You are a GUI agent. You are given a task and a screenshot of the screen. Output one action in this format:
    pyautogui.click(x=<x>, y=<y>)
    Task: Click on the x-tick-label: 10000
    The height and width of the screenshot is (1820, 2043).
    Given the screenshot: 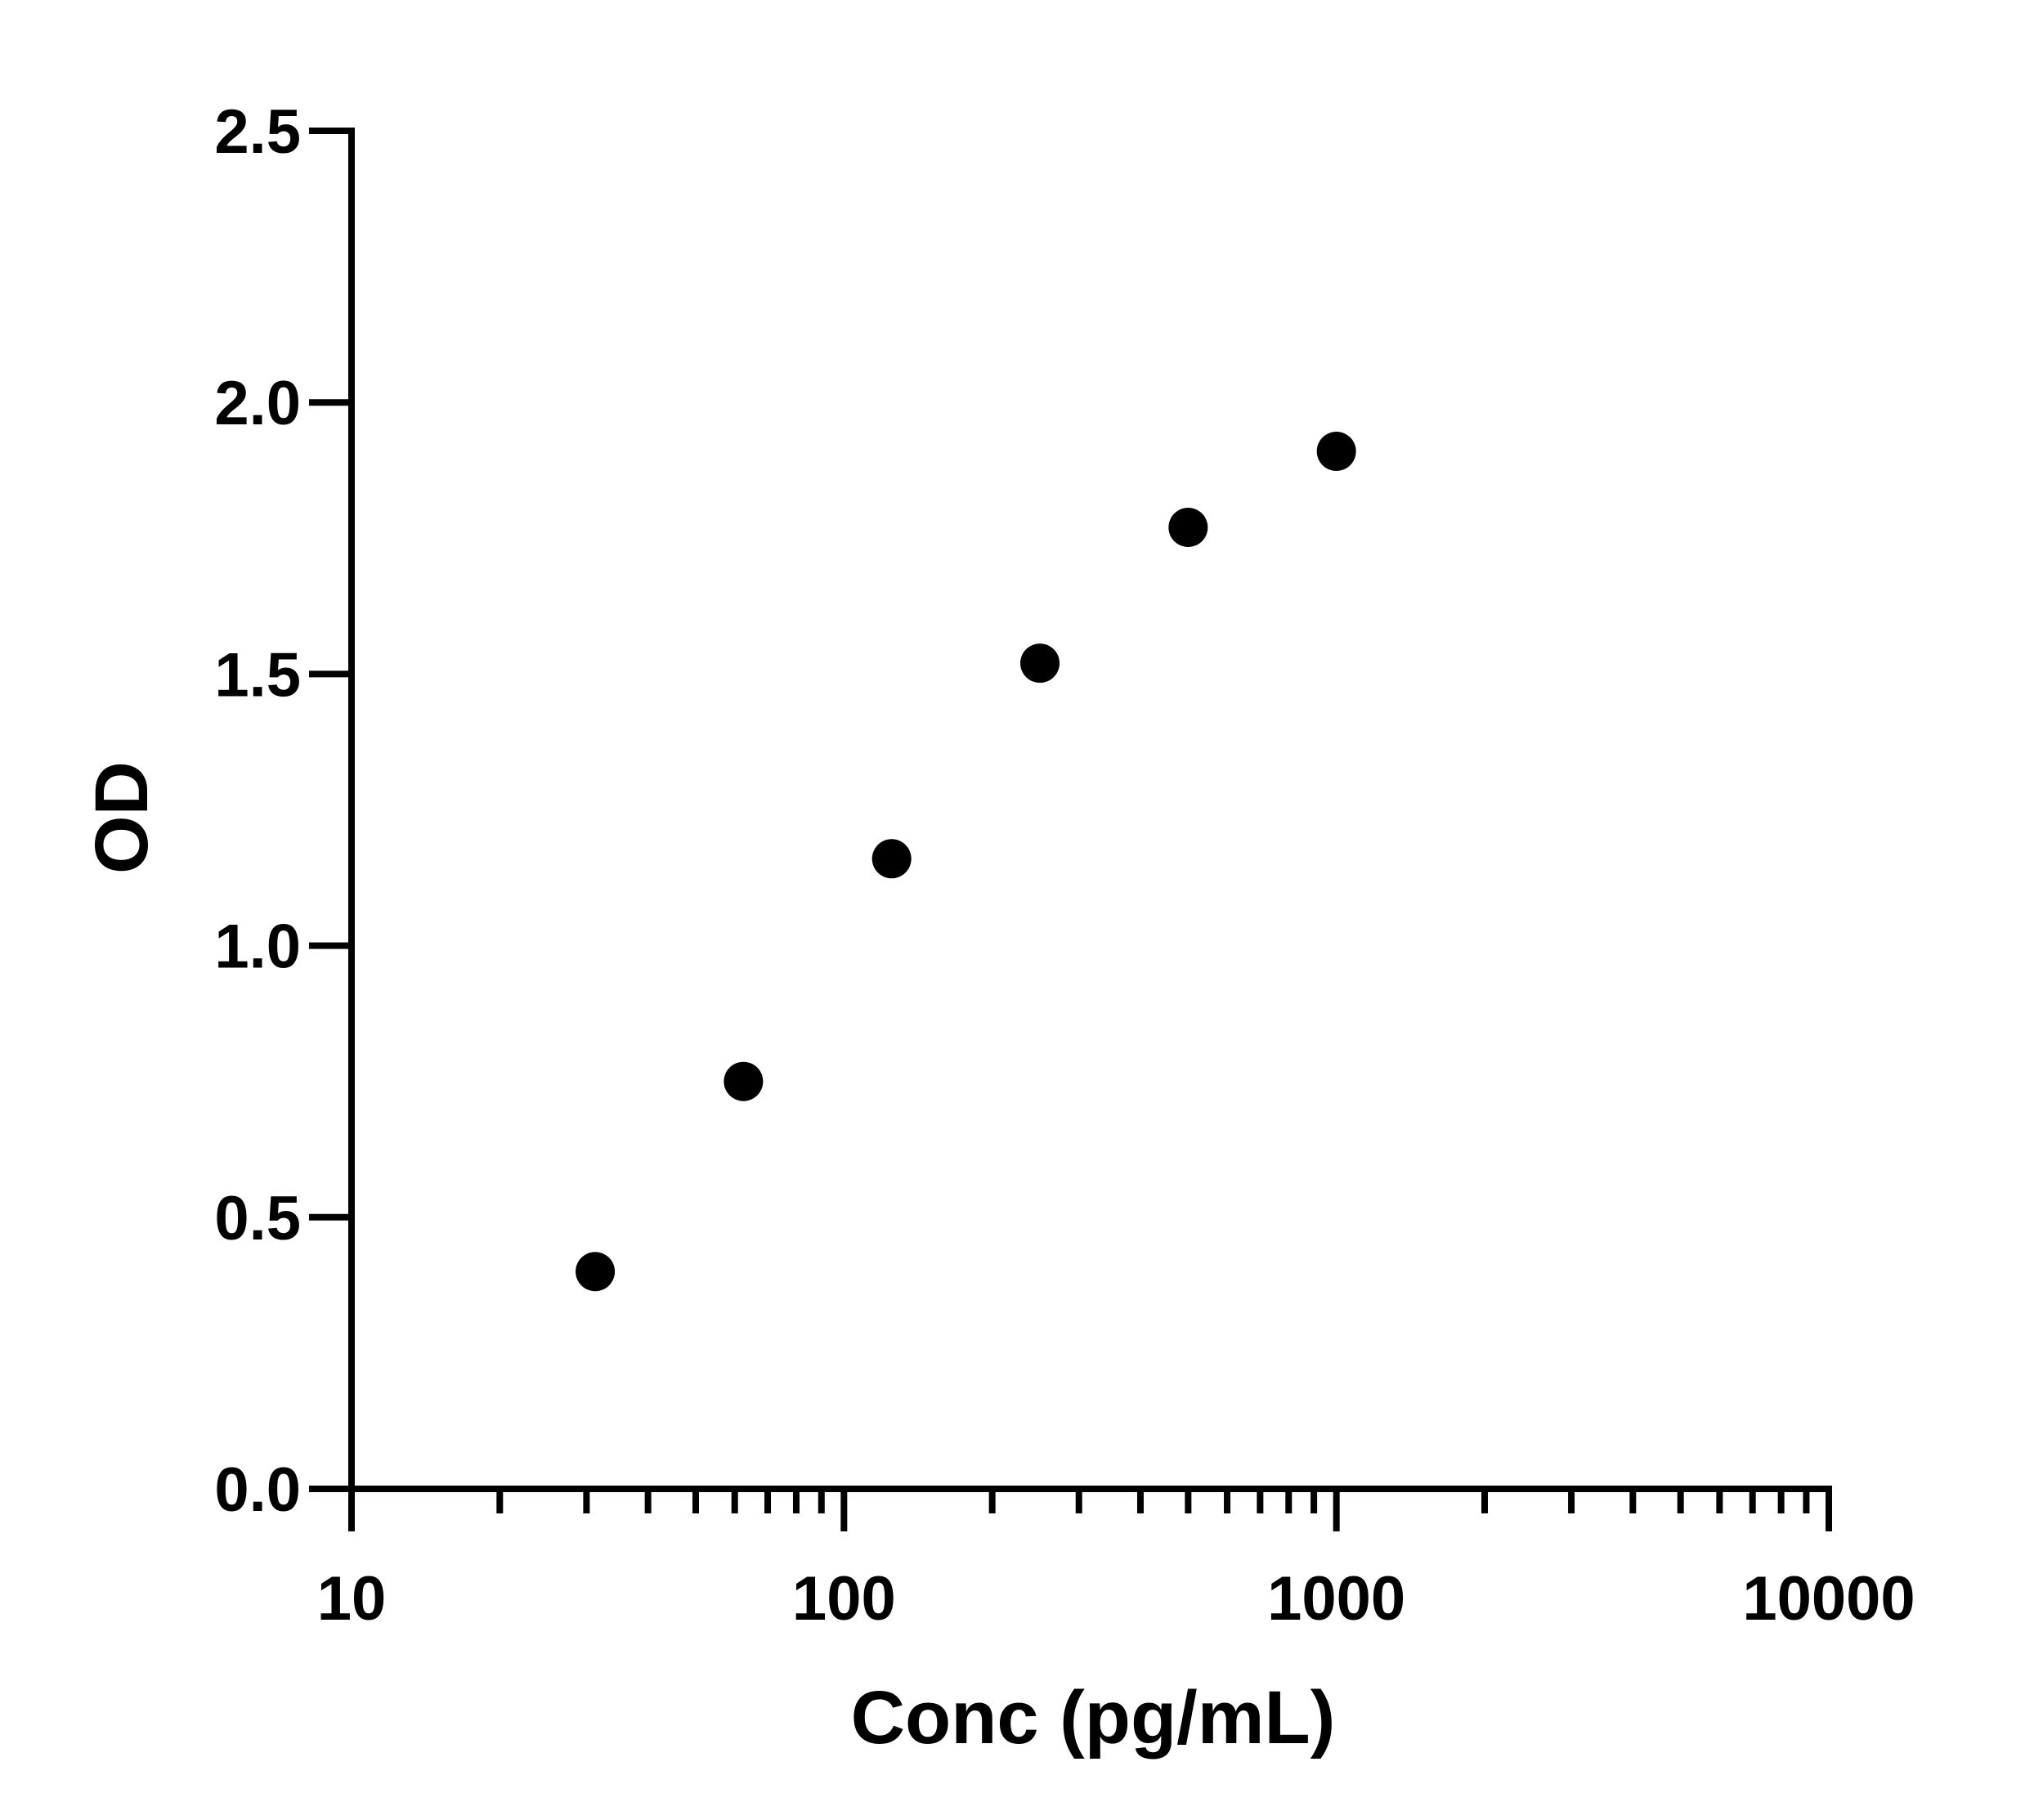 What is the action you would take?
    pyautogui.click(x=1828, y=1599)
    